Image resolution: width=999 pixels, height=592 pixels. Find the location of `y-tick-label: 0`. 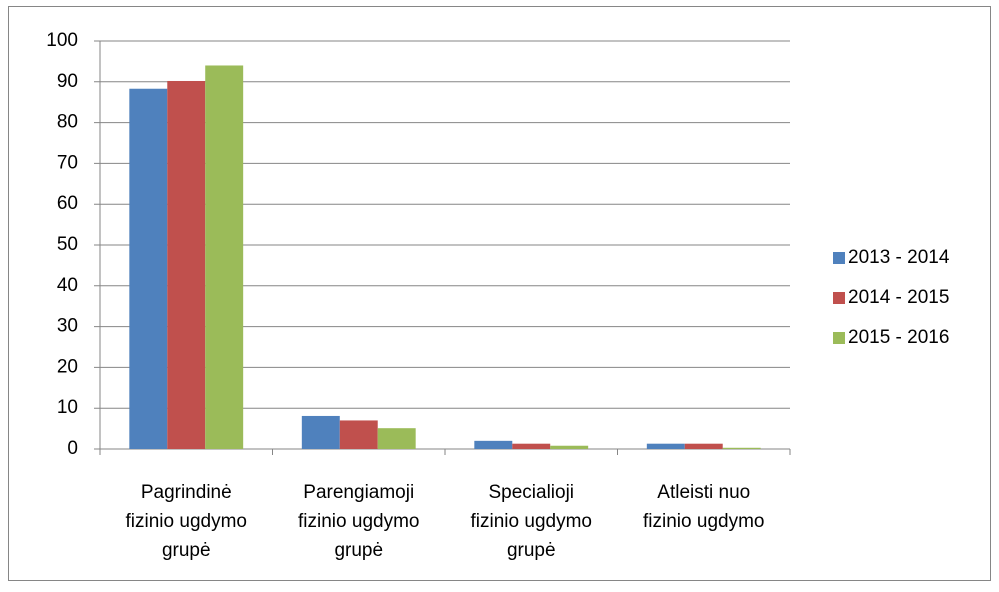

y-tick-label: 0 is located at coordinates (72, 448).